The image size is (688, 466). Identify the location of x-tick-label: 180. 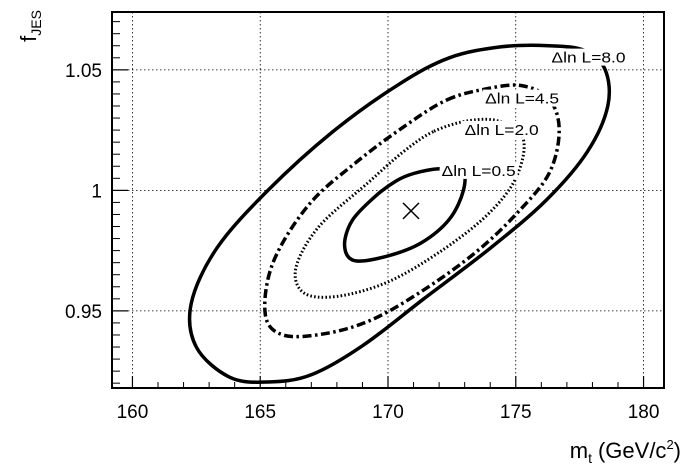
(644, 412).